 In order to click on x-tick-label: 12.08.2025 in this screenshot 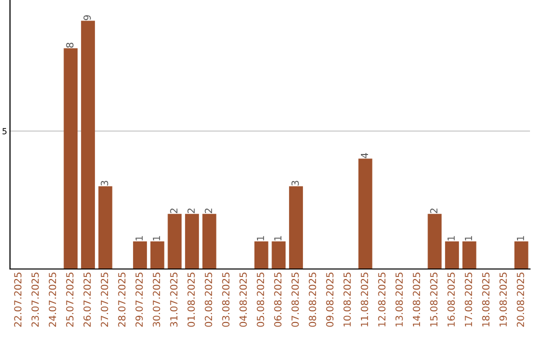, I will do `click(382, 299)`.